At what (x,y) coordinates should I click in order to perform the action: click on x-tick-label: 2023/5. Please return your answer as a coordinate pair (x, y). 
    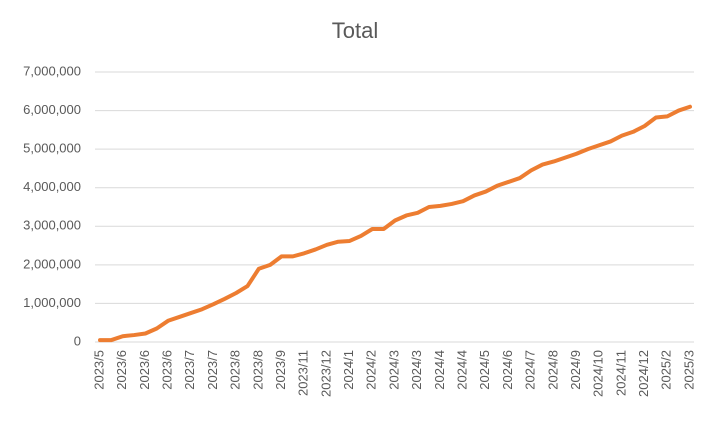
    Looking at the image, I should click on (98, 370).